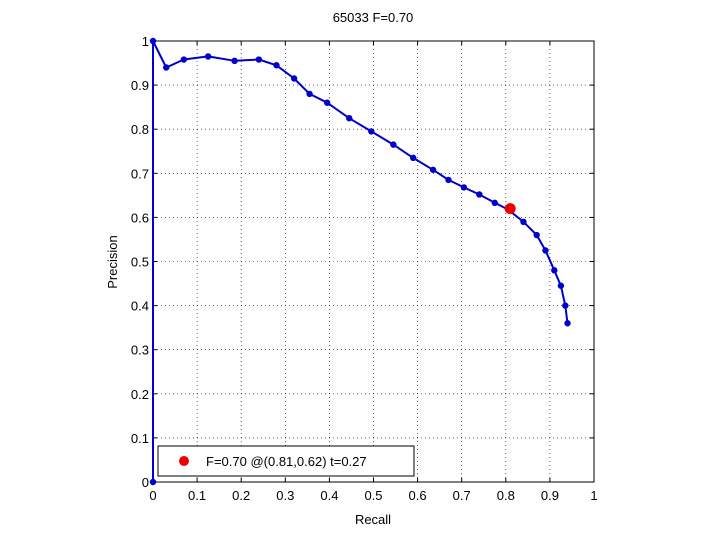 The image size is (720, 540). Describe the element at coordinates (140, 217) in the screenshot. I see `y-tick-label: 0.6` at that location.